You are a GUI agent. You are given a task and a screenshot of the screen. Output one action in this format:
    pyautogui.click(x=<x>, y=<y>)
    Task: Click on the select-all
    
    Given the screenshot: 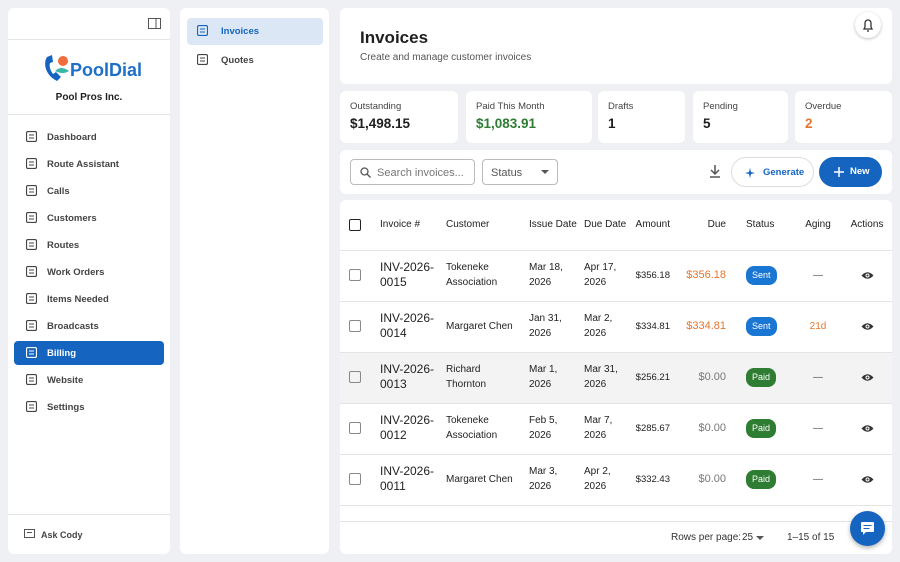 What is the action you would take?
    pyautogui.click(x=355, y=225)
    